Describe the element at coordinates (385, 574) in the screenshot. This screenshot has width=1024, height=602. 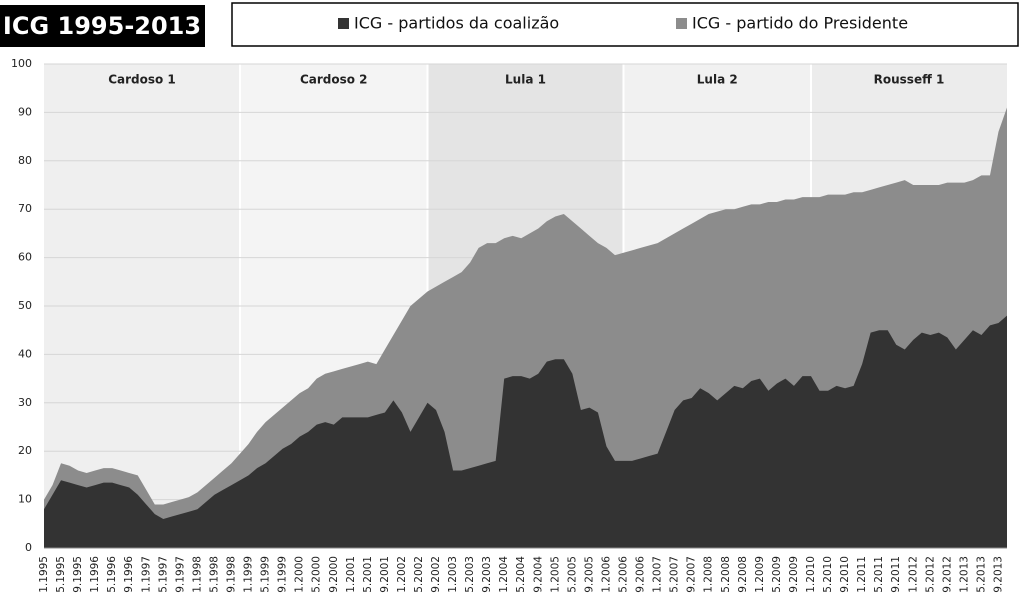
I see `x-tick-label: 9.2001` at that location.